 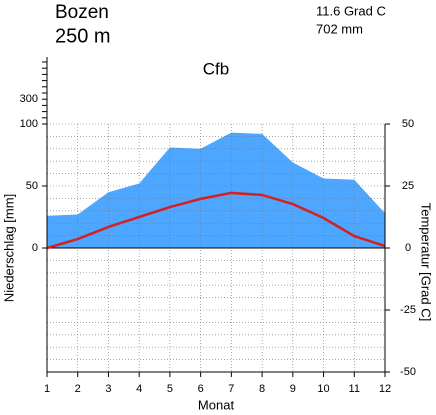 I want to click on y2-tick-label: 50, so click(x=408, y=124).